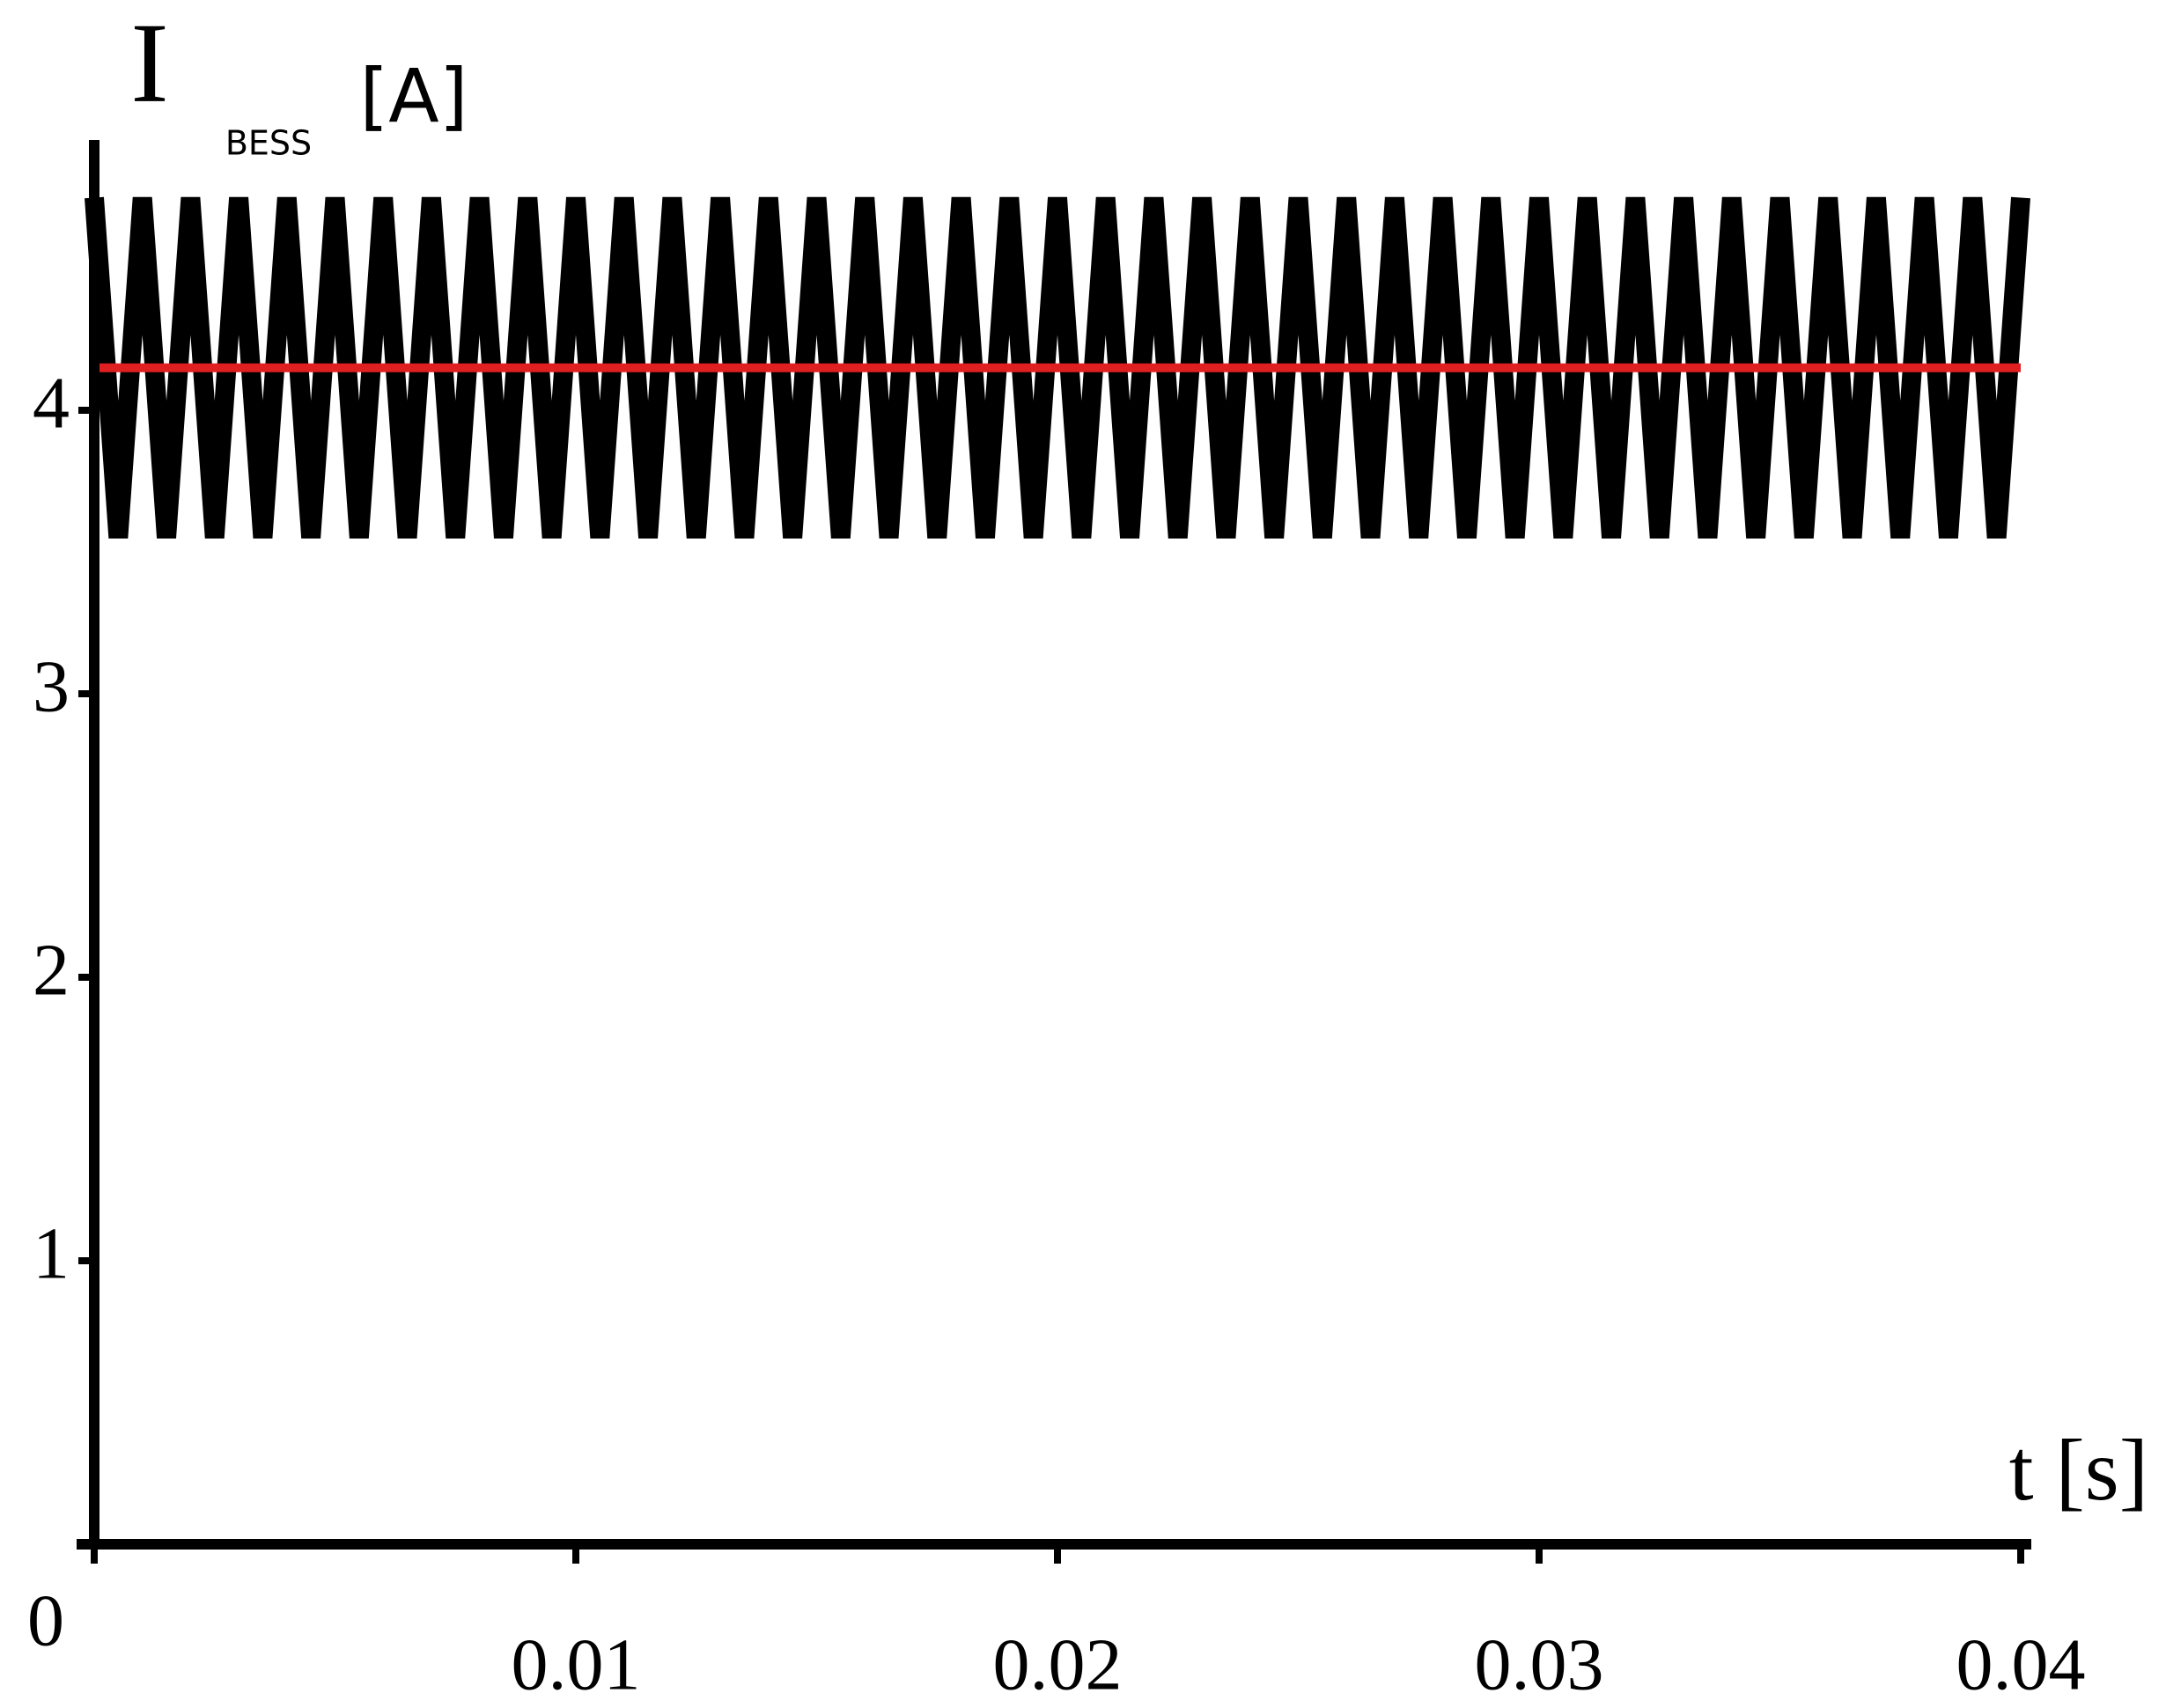  What do you see at coordinates (1539, 1664) in the screenshot?
I see `x-tick-label: 0.03` at bounding box center [1539, 1664].